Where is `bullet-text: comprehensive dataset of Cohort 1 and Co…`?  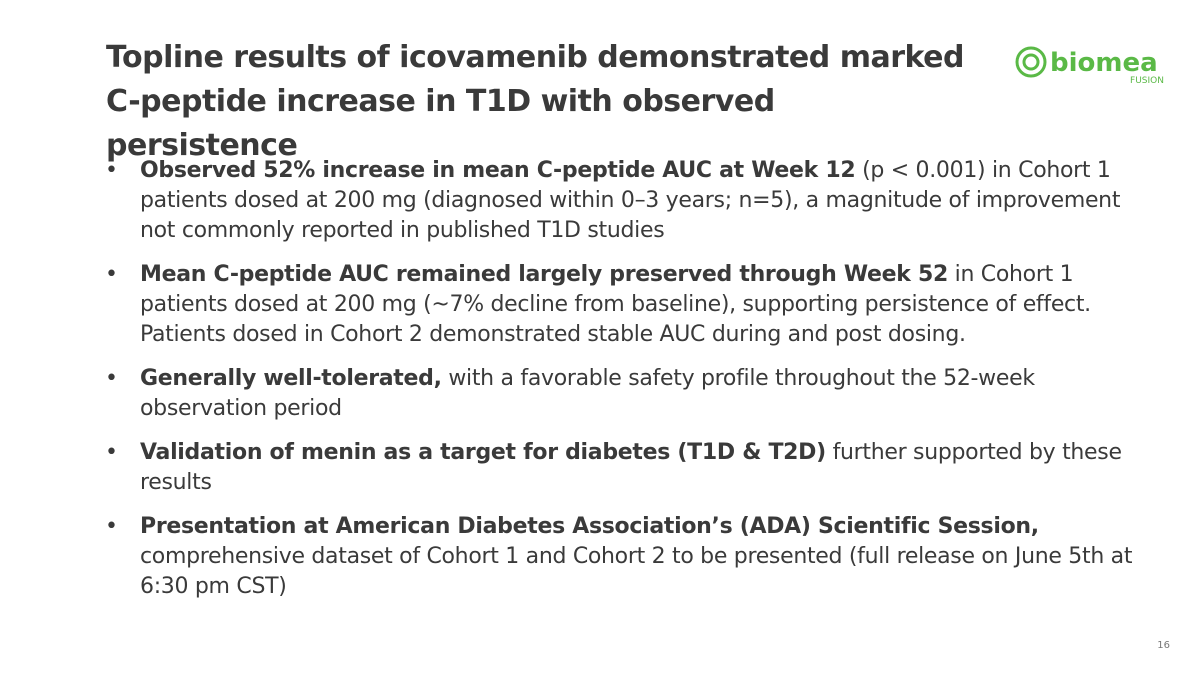
bullet-text: comprehensive dataset of Cohort 1 and Co… is located at coordinates (639, 556).